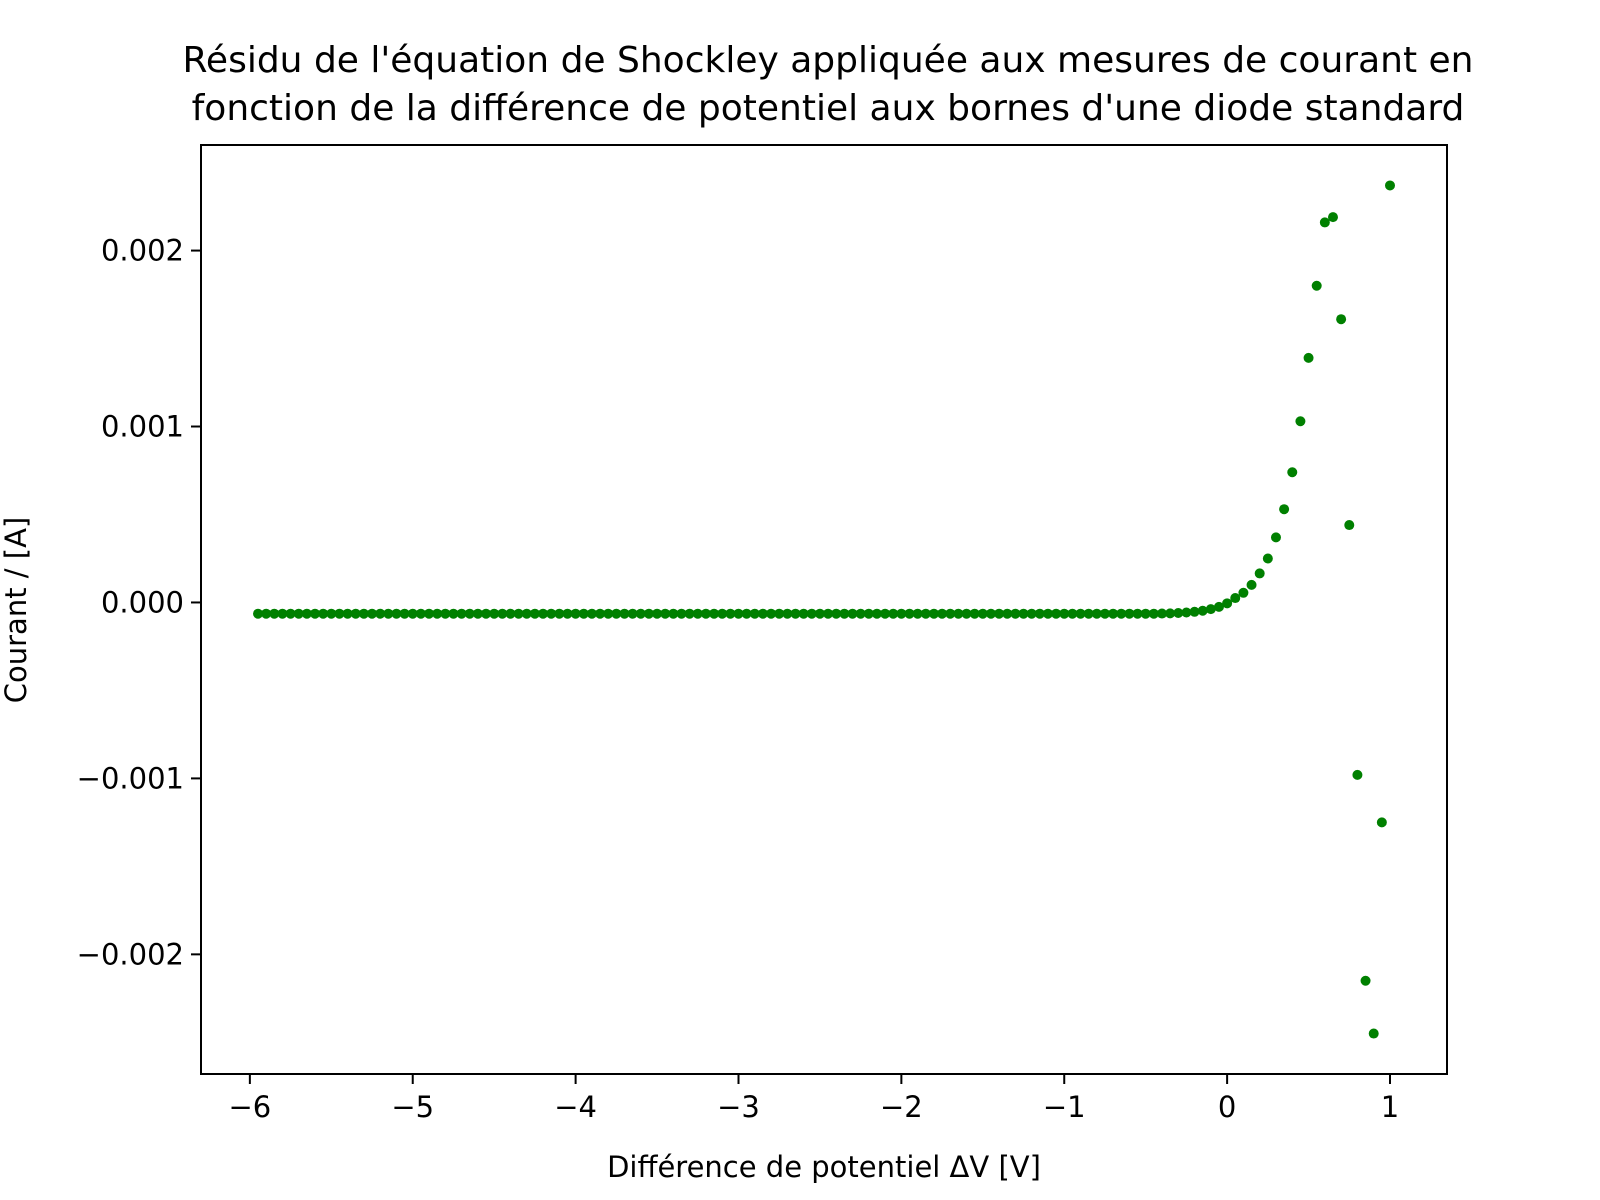 This screenshot has width=1600, height=1200. What do you see at coordinates (824, 1167) in the screenshot?
I see `x-axis-label: Différence de potentiel ΔV [V]` at bounding box center [824, 1167].